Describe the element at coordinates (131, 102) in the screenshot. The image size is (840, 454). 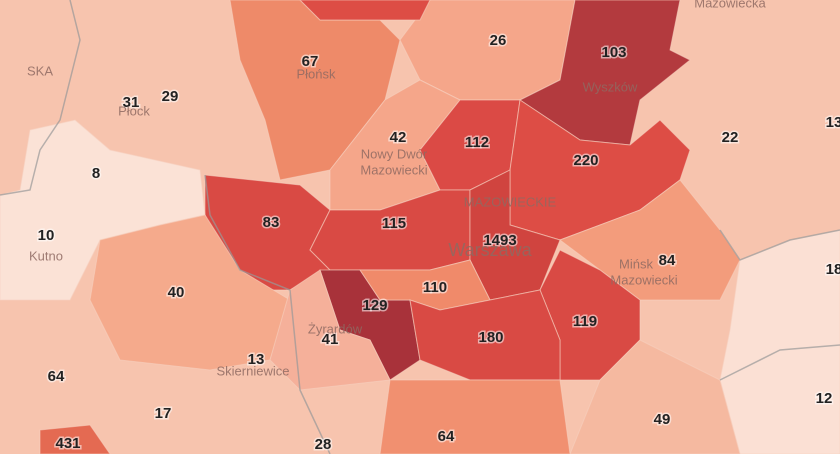
I see `region-value: 31` at that location.